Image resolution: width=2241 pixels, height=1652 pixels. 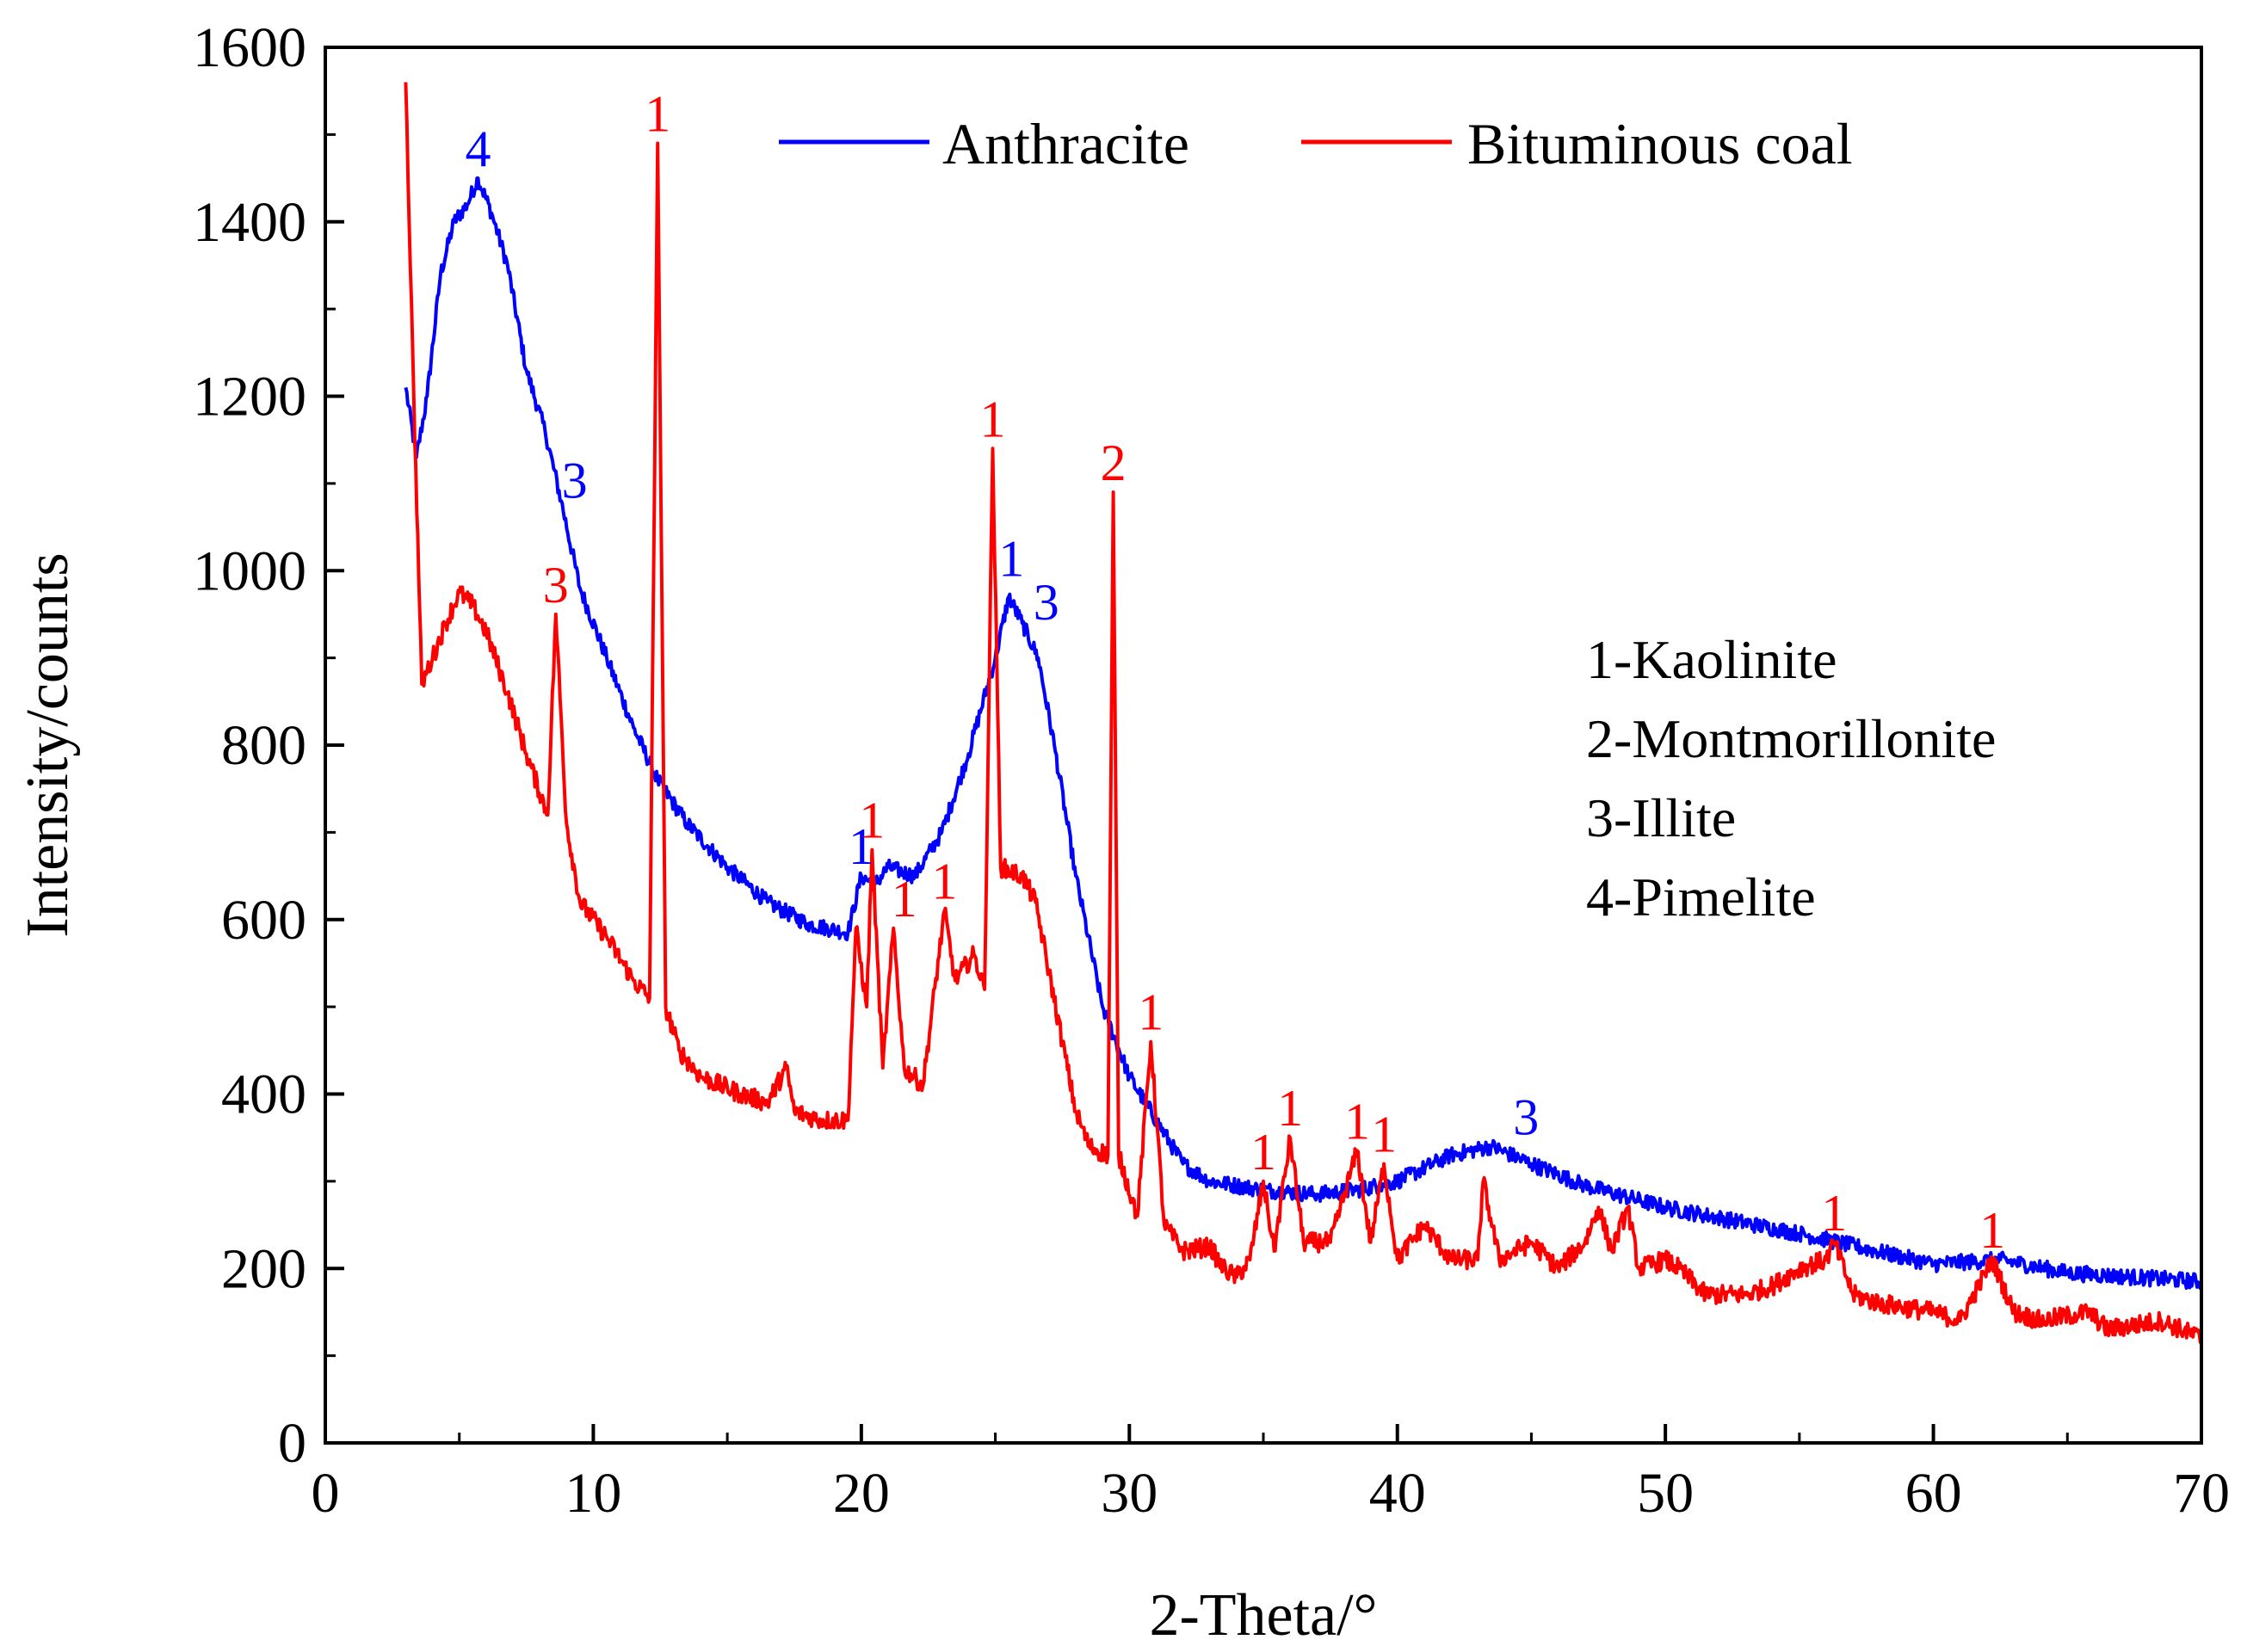 I want to click on x-tick-label: 10, so click(x=593, y=1493).